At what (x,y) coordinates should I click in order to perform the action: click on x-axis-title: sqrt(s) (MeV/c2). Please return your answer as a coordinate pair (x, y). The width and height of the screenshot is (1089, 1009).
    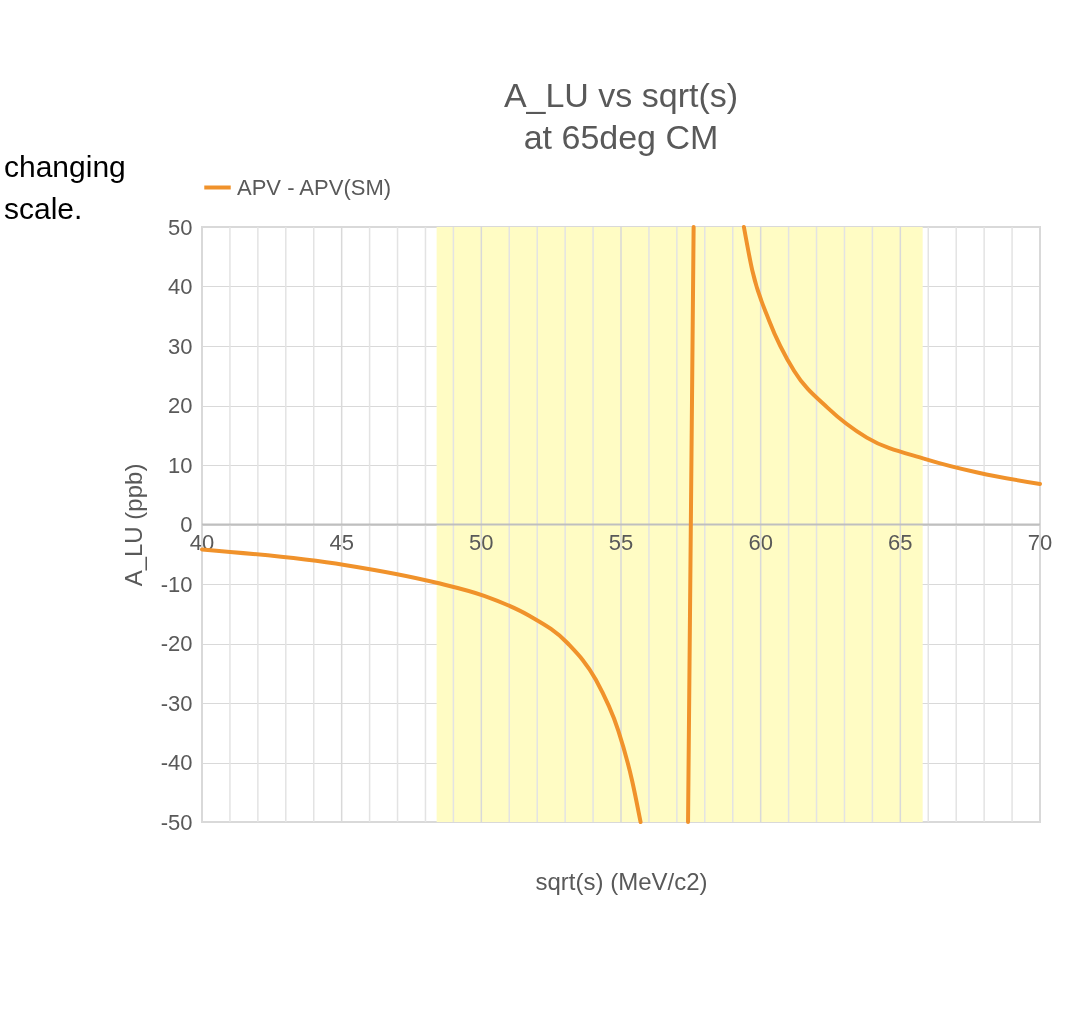
    Looking at the image, I should click on (621, 881).